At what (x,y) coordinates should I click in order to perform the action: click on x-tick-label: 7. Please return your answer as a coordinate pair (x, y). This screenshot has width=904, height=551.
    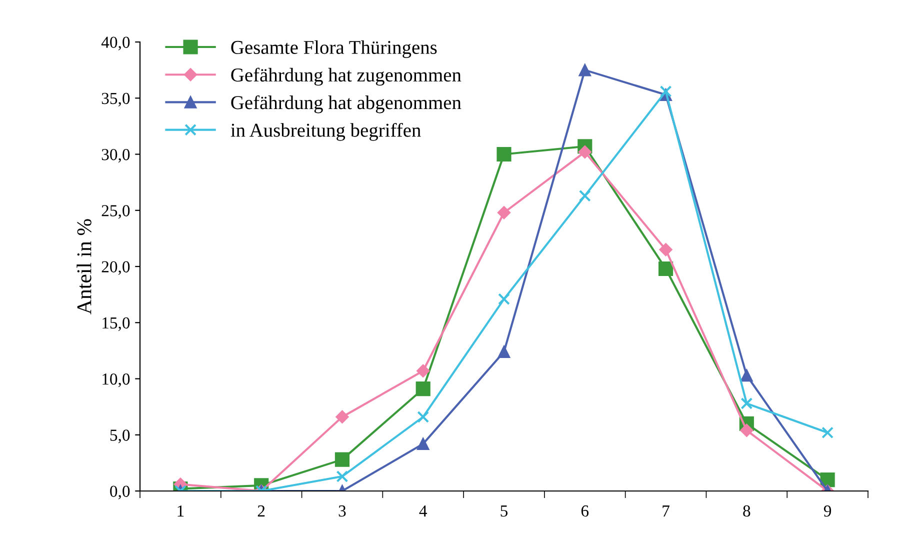
    Looking at the image, I should click on (666, 511).